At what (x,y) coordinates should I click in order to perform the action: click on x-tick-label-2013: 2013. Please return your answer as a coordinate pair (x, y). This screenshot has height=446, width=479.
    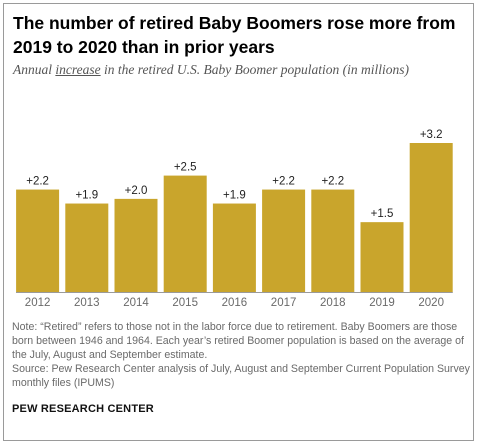
    Looking at the image, I should click on (87, 303).